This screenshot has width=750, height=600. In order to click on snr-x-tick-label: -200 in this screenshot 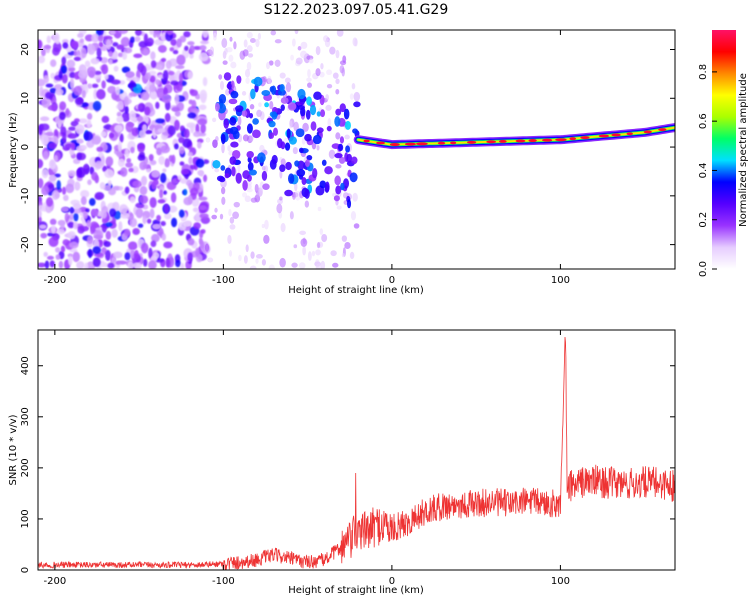, I will do `click(55, 581)`.